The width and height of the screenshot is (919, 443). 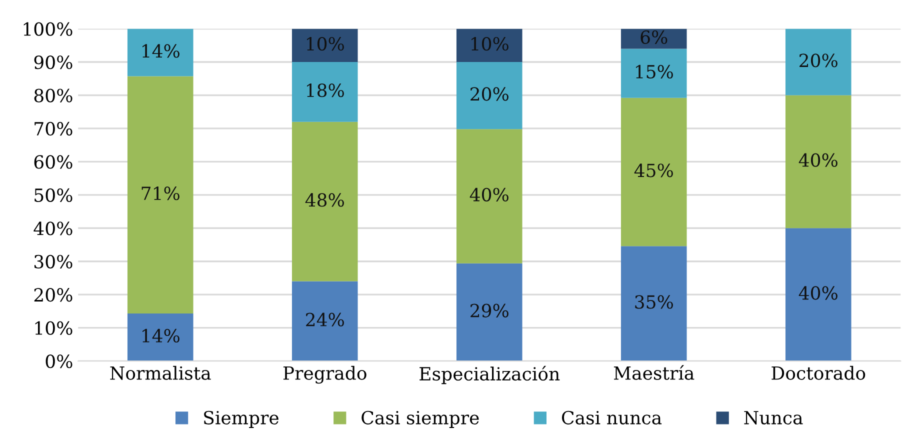 I want to click on y-tick-label: 60%, so click(x=53, y=162).